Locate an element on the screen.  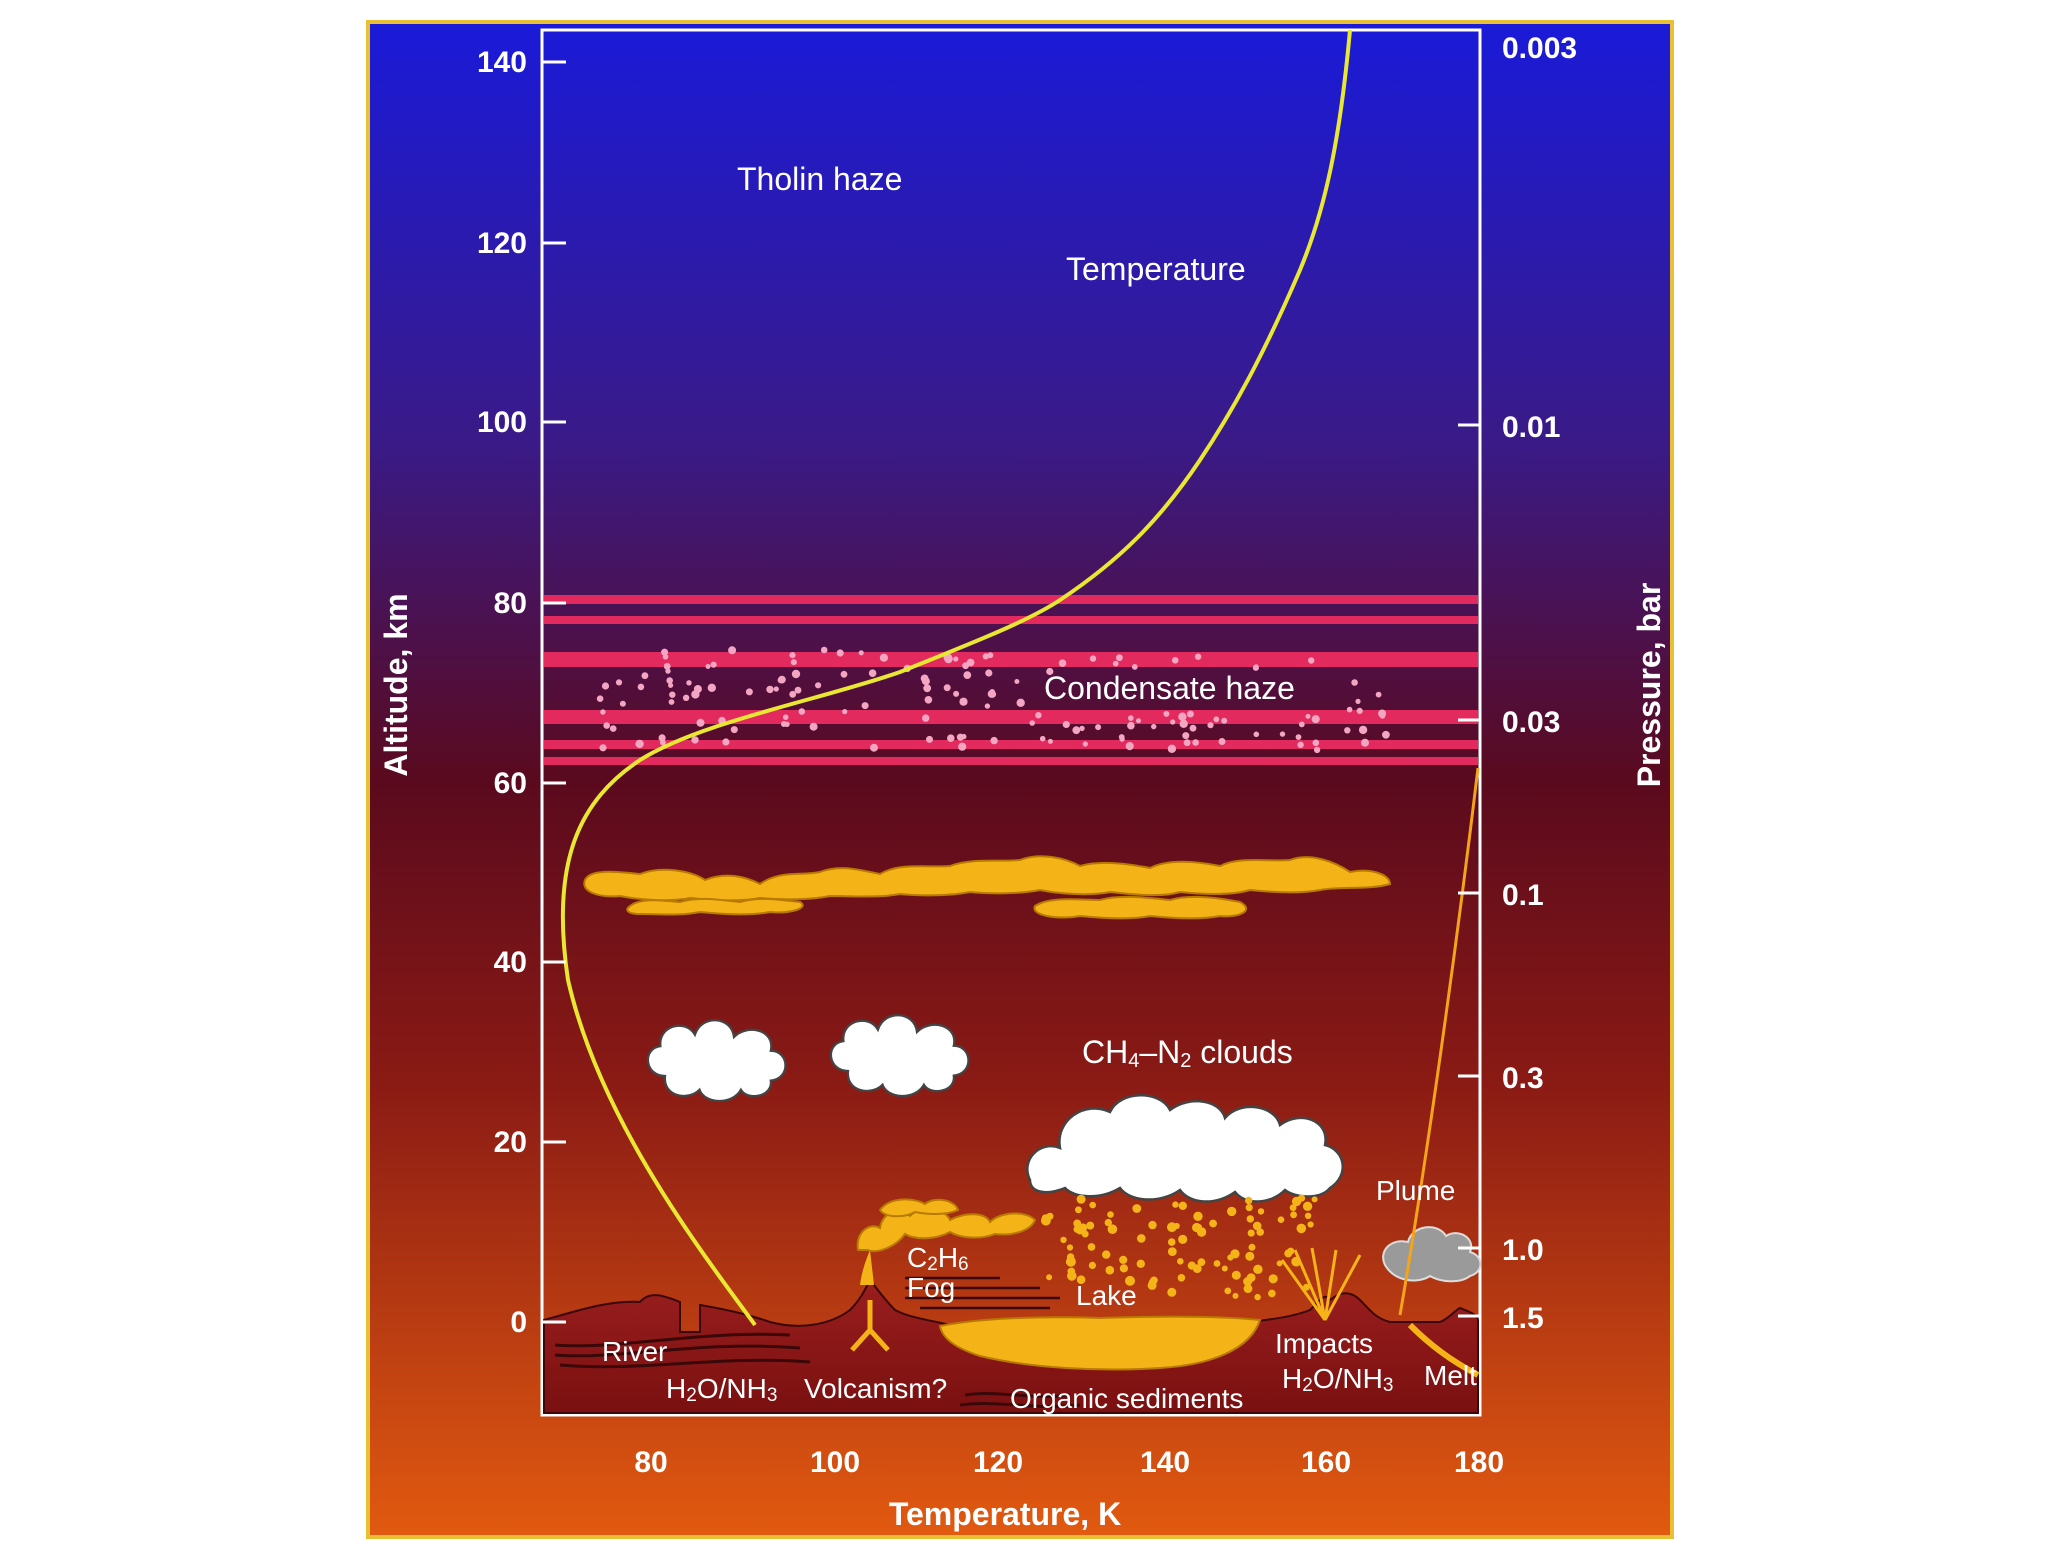
methane-cloud-small-right is located at coordinates (899, 1056).